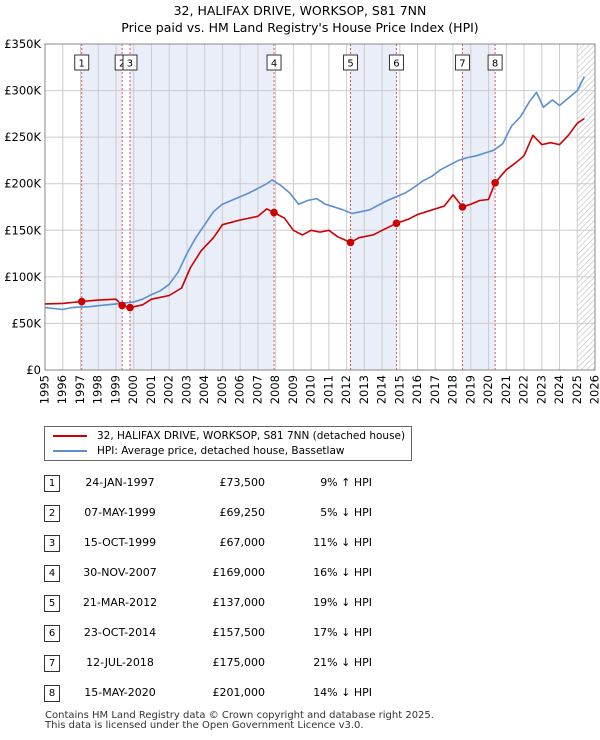 This screenshot has height=740, width=600. I want to click on table-row: 3 15-OCT-1999 £67,000 11% ↓ HPI, so click(234, 550).